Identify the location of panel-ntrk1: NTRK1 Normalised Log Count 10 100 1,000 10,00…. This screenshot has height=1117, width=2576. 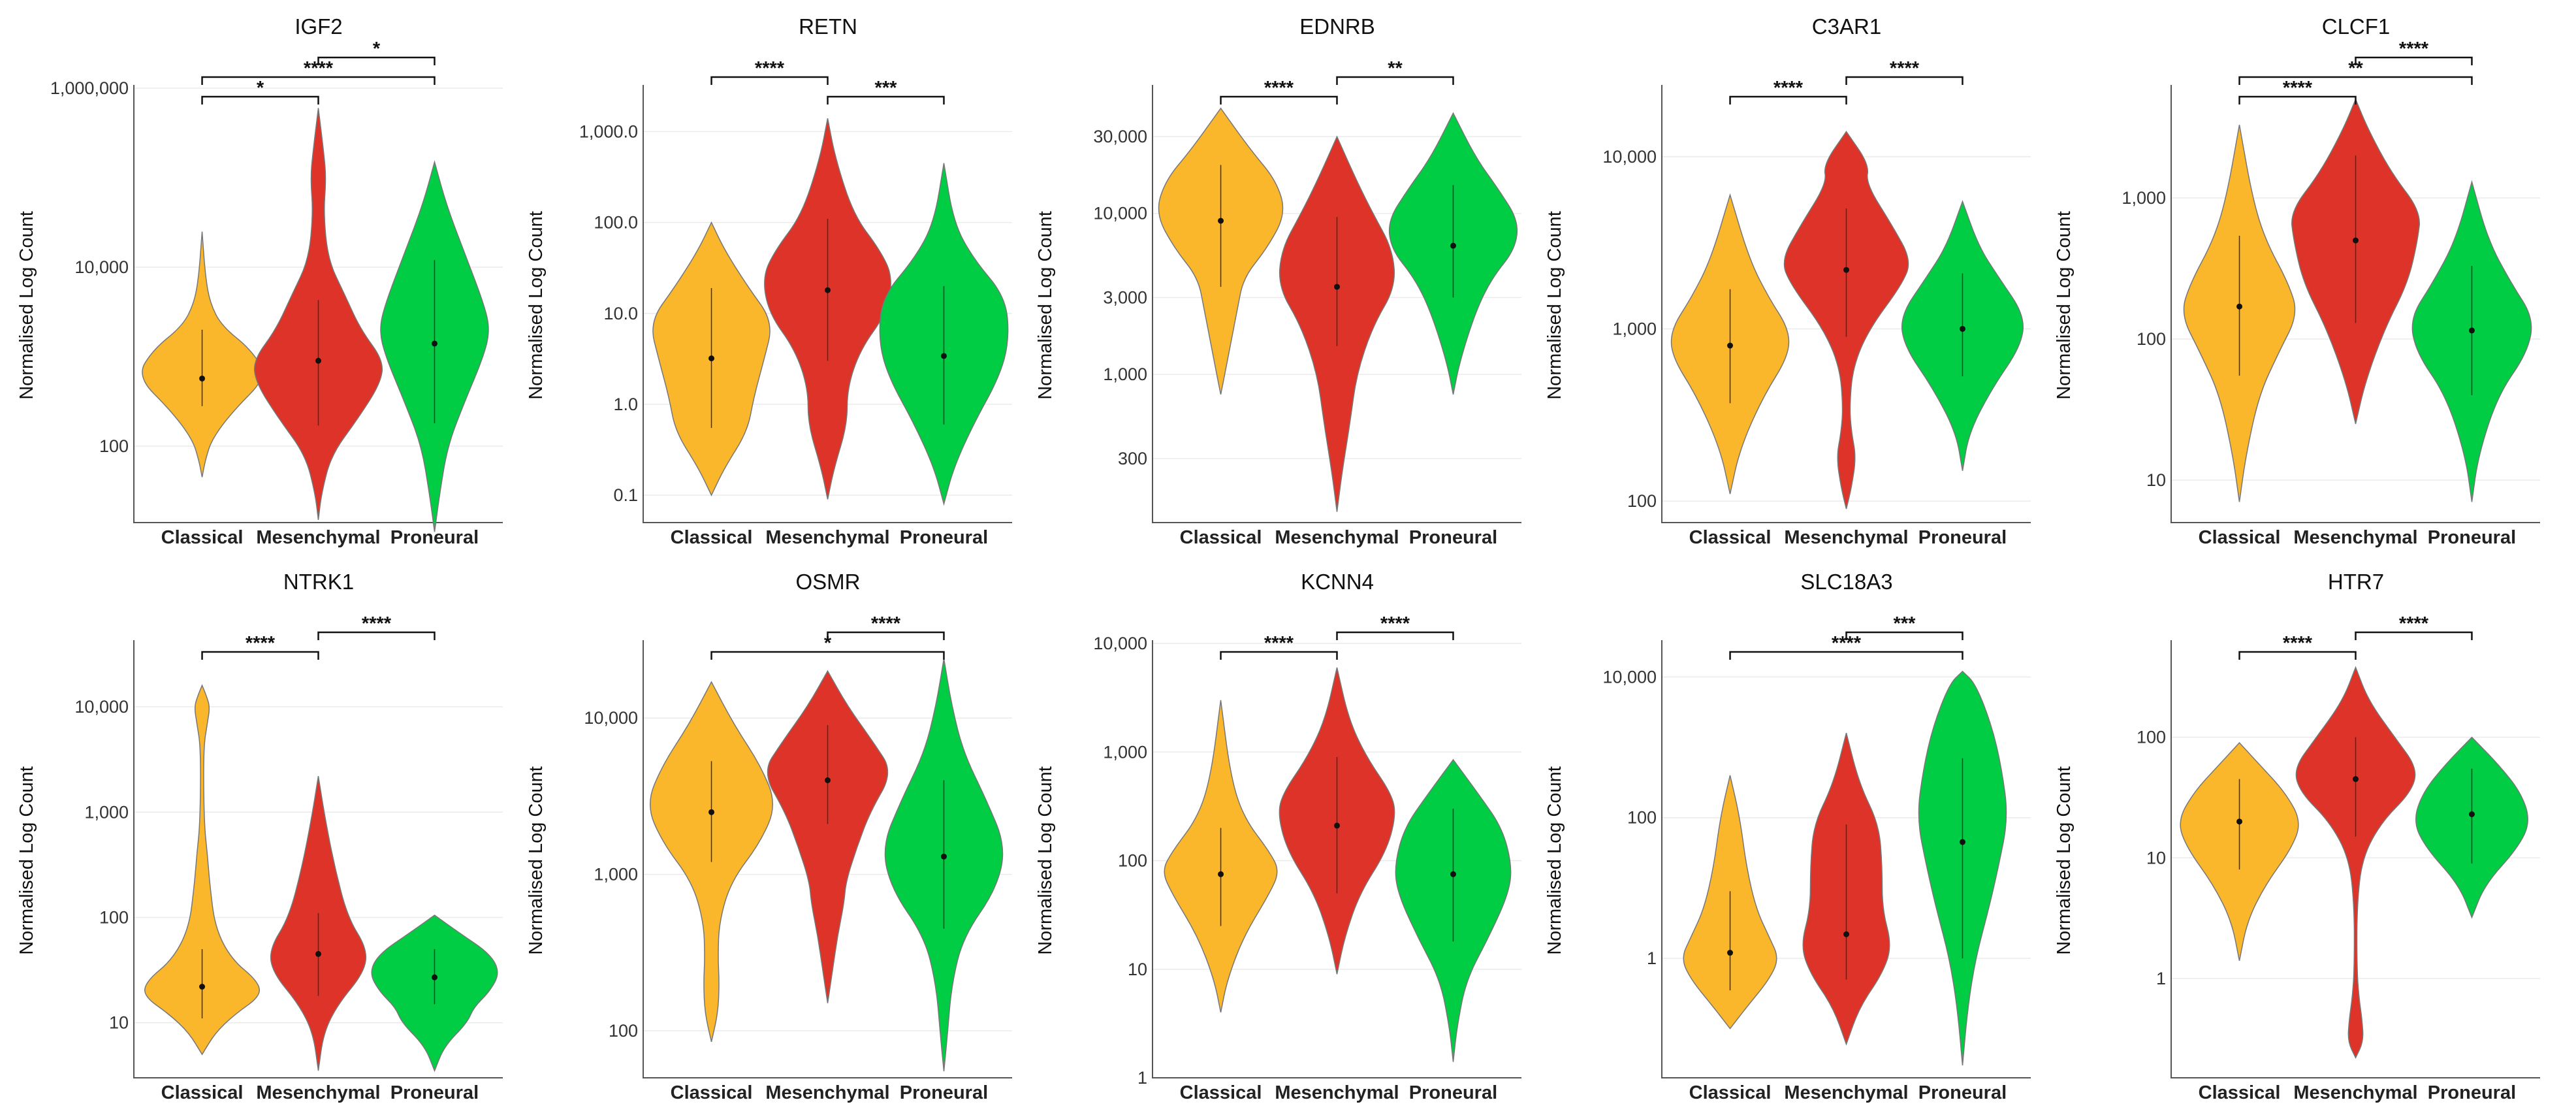
(259, 837).